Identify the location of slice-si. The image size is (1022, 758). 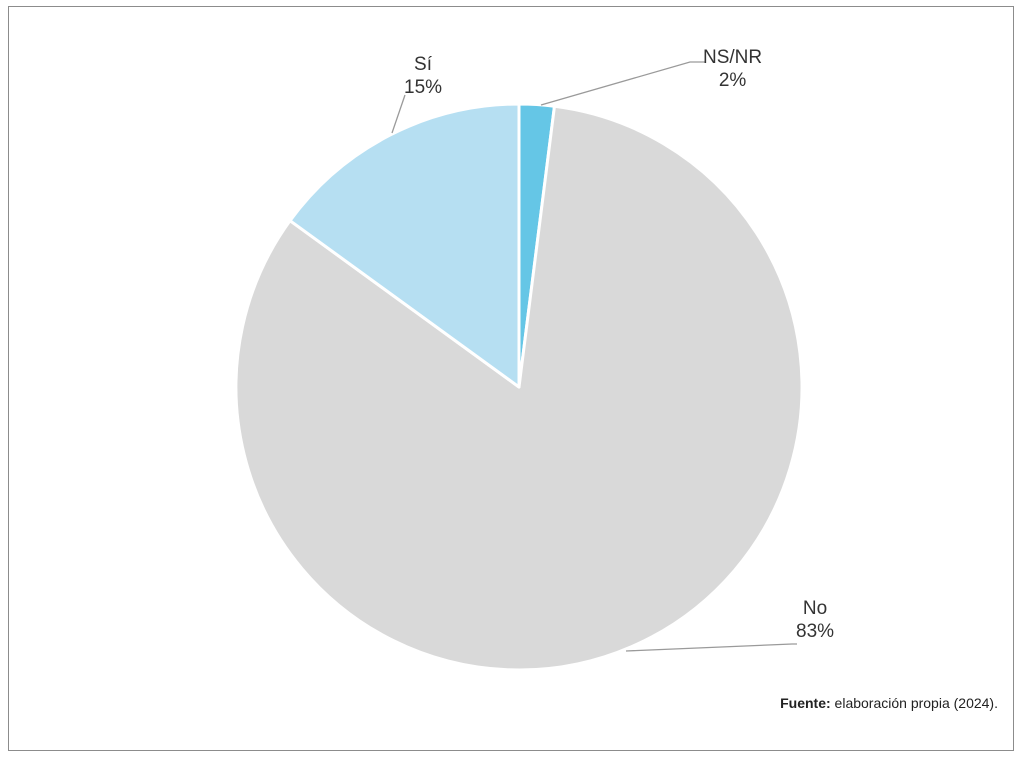
(404, 245).